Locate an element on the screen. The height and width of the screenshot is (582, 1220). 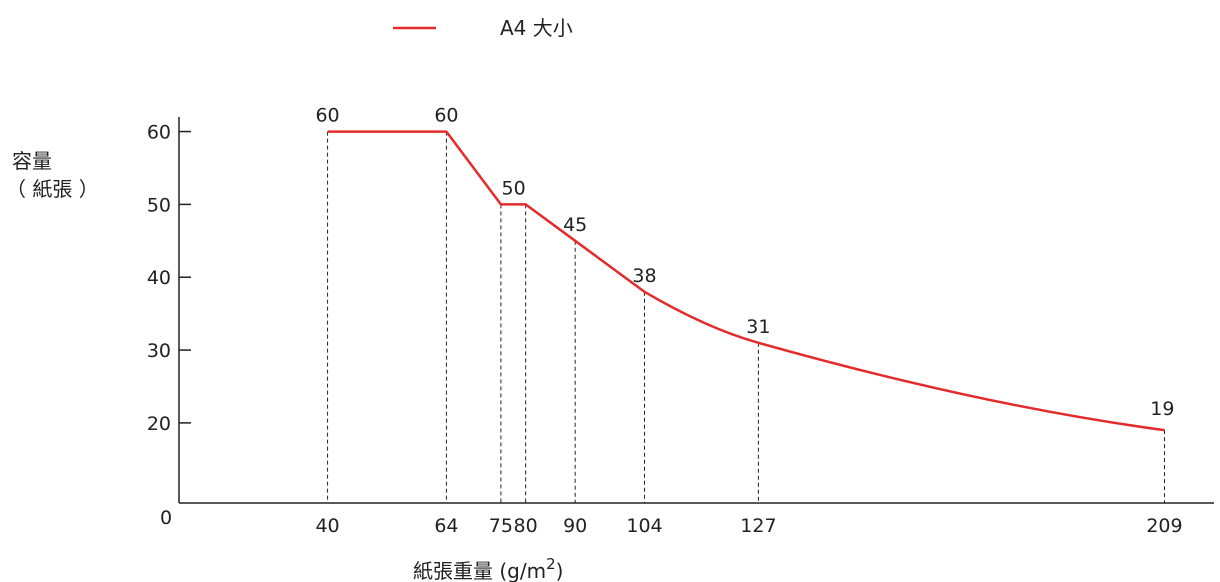
y-tick-label: 40 is located at coordinates (159, 278).